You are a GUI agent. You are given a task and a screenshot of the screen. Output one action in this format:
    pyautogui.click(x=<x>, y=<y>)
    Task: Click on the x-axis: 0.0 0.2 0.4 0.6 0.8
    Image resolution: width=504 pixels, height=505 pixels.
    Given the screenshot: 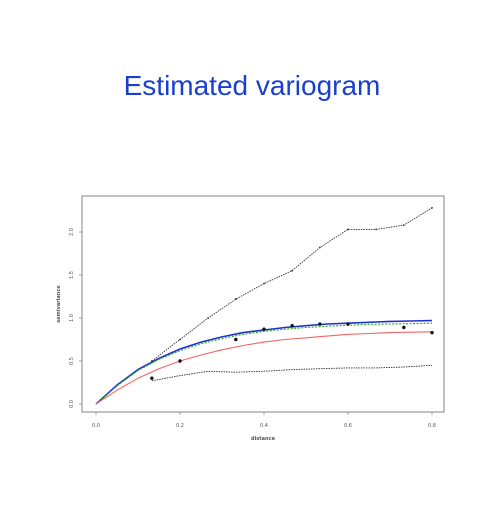 What is the action you would take?
    pyautogui.click(x=264, y=420)
    